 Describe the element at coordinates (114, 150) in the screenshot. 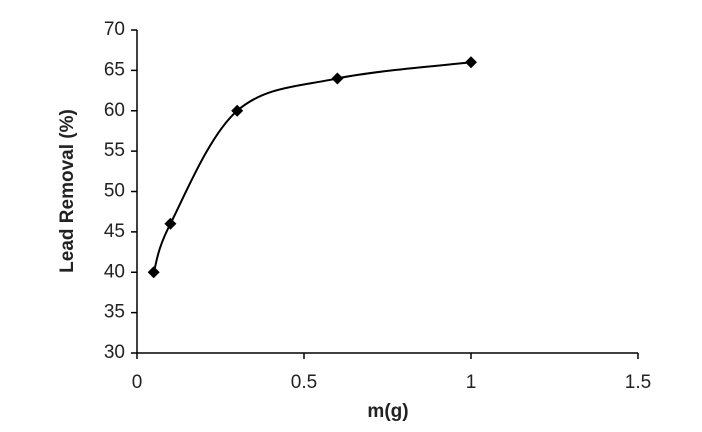

I see `y-tick-label: 55` at that location.